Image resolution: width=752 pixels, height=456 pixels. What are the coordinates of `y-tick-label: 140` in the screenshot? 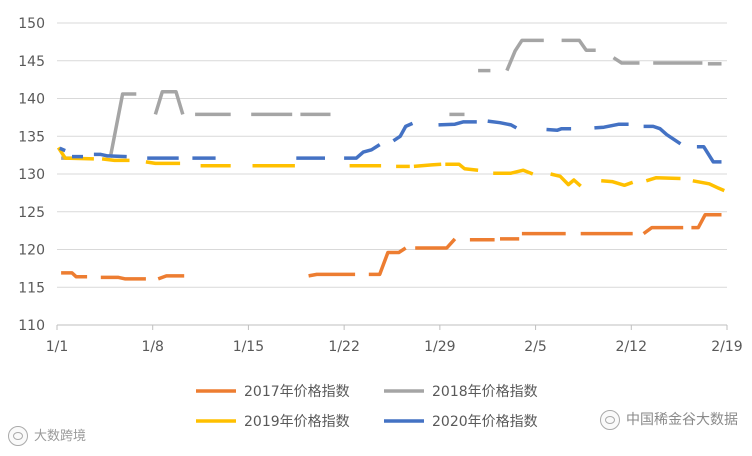 It's located at (31, 100).